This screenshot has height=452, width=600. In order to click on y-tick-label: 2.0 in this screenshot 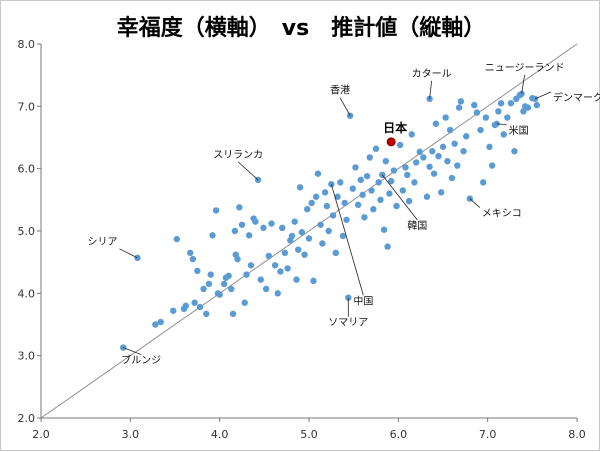, I will do `click(27, 418)`.